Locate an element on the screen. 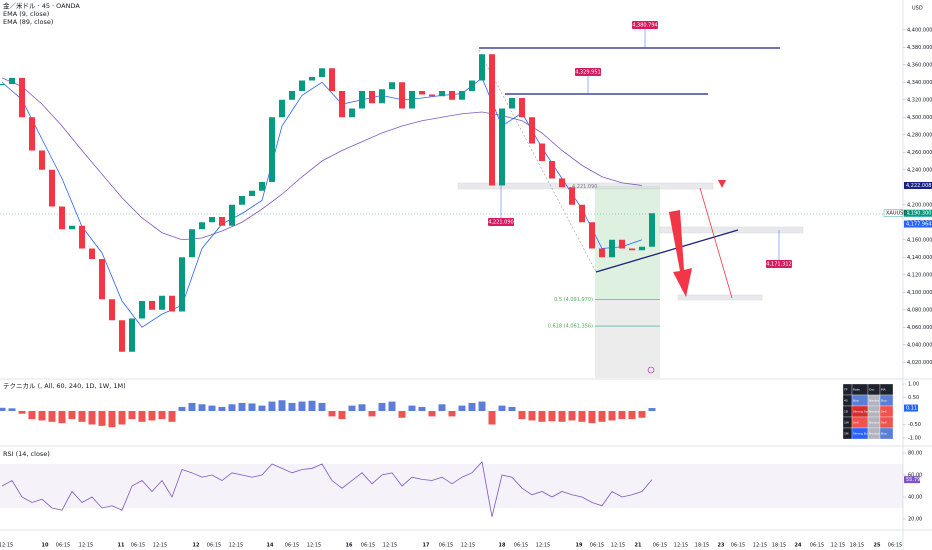 This screenshot has height=550, width=932. y-tick-label: 4,040.000 is located at coordinates (919, 345).